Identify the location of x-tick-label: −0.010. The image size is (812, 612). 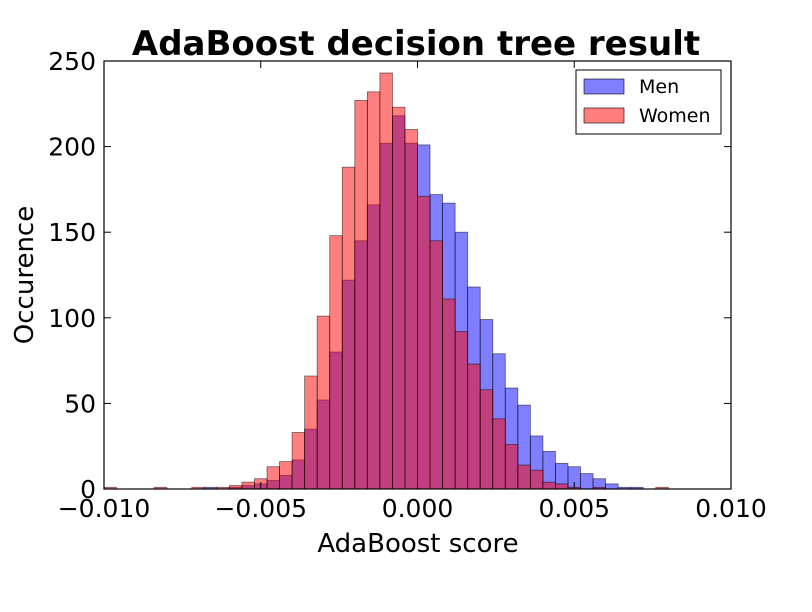
(104, 508).